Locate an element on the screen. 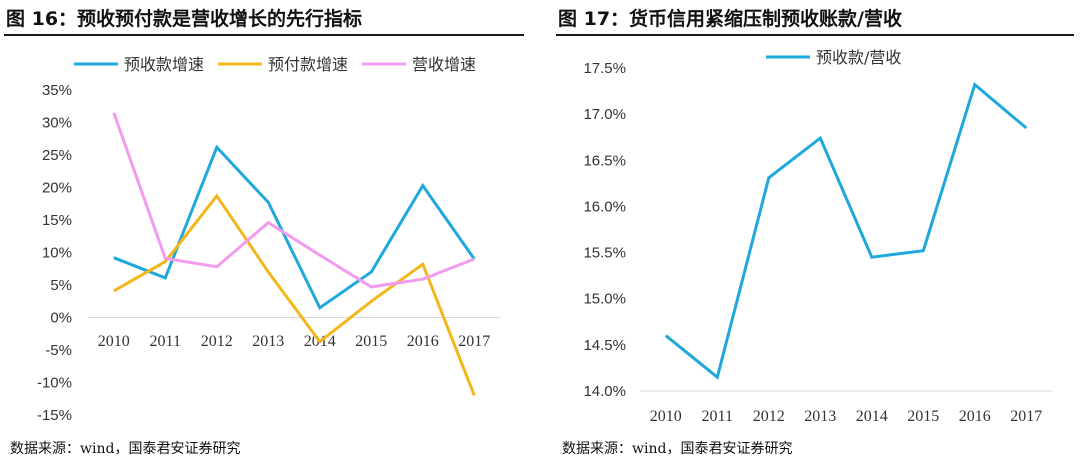  y-tick-label: 14.5% is located at coordinates (604, 345).